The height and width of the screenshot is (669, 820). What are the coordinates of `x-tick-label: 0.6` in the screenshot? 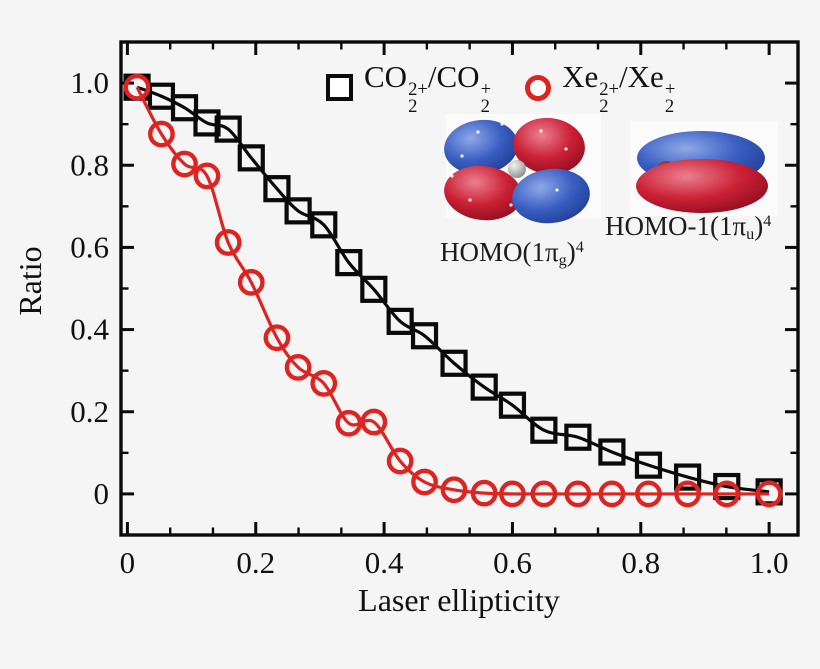 It's located at (512, 562).